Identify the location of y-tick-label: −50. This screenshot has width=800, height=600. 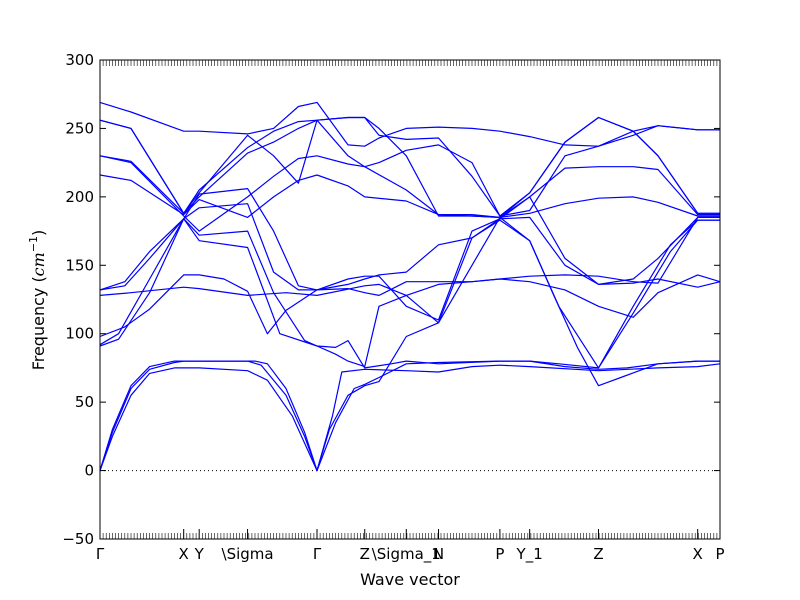
(78, 539).